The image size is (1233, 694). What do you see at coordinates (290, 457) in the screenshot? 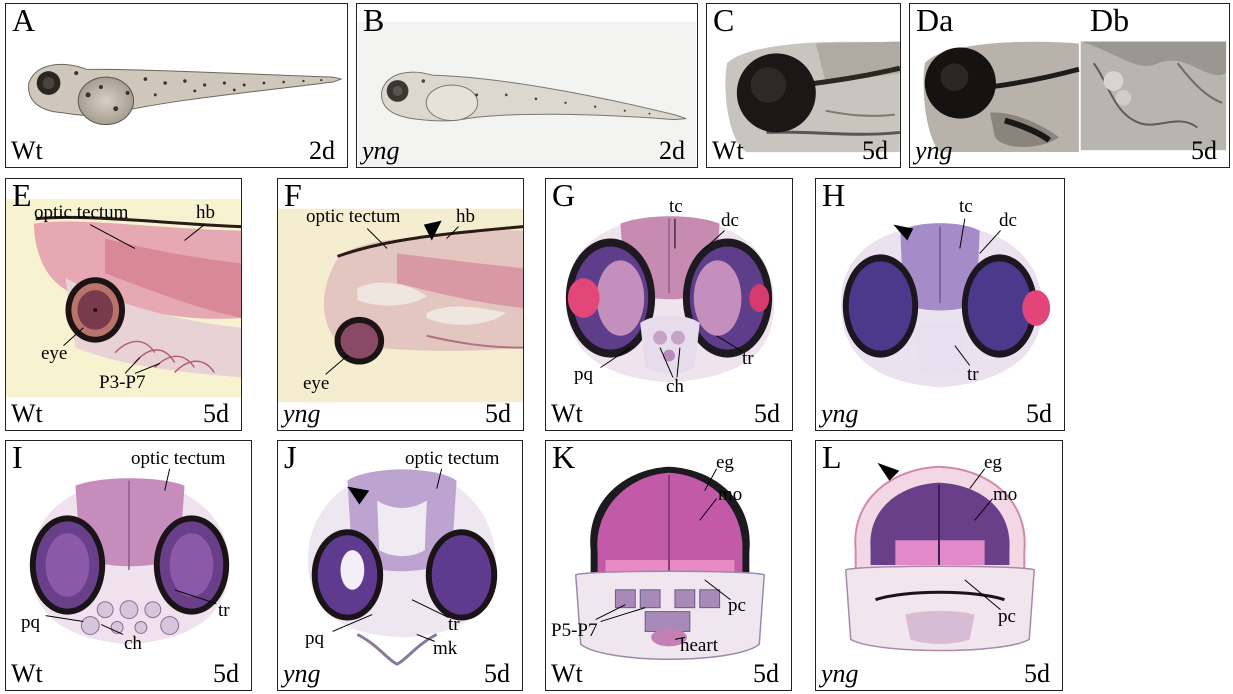
I see `panel-j-label: J` at bounding box center [290, 457].